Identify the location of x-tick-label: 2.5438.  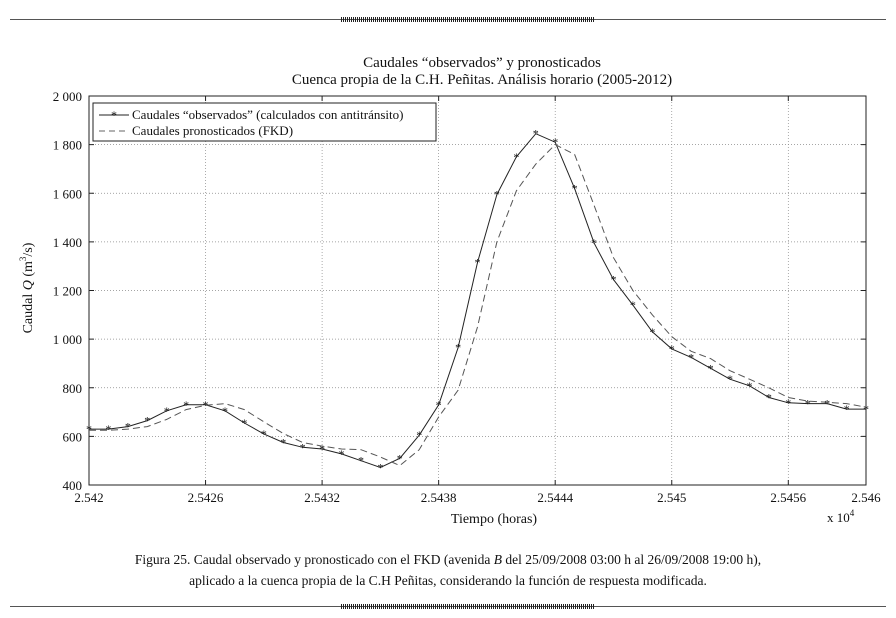
(439, 497).